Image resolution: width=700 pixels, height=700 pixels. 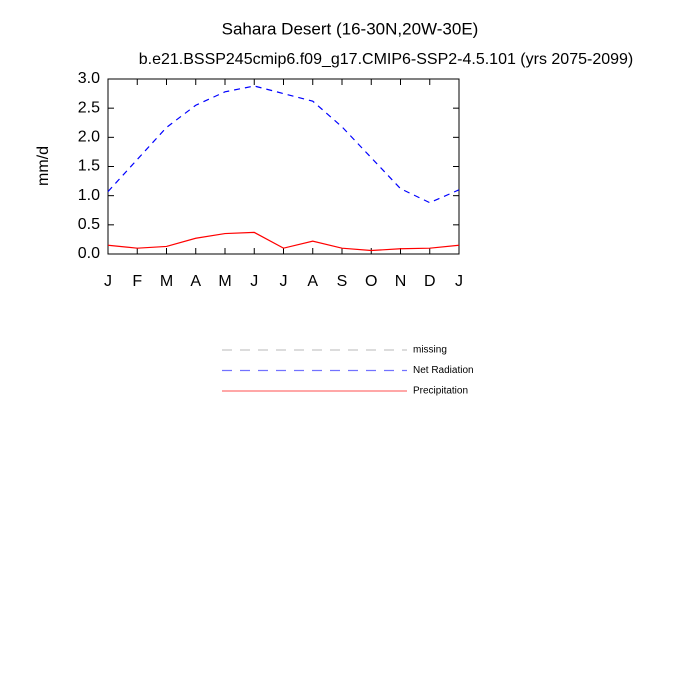 I want to click on x-tick-label: O, so click(x=371, y=281).